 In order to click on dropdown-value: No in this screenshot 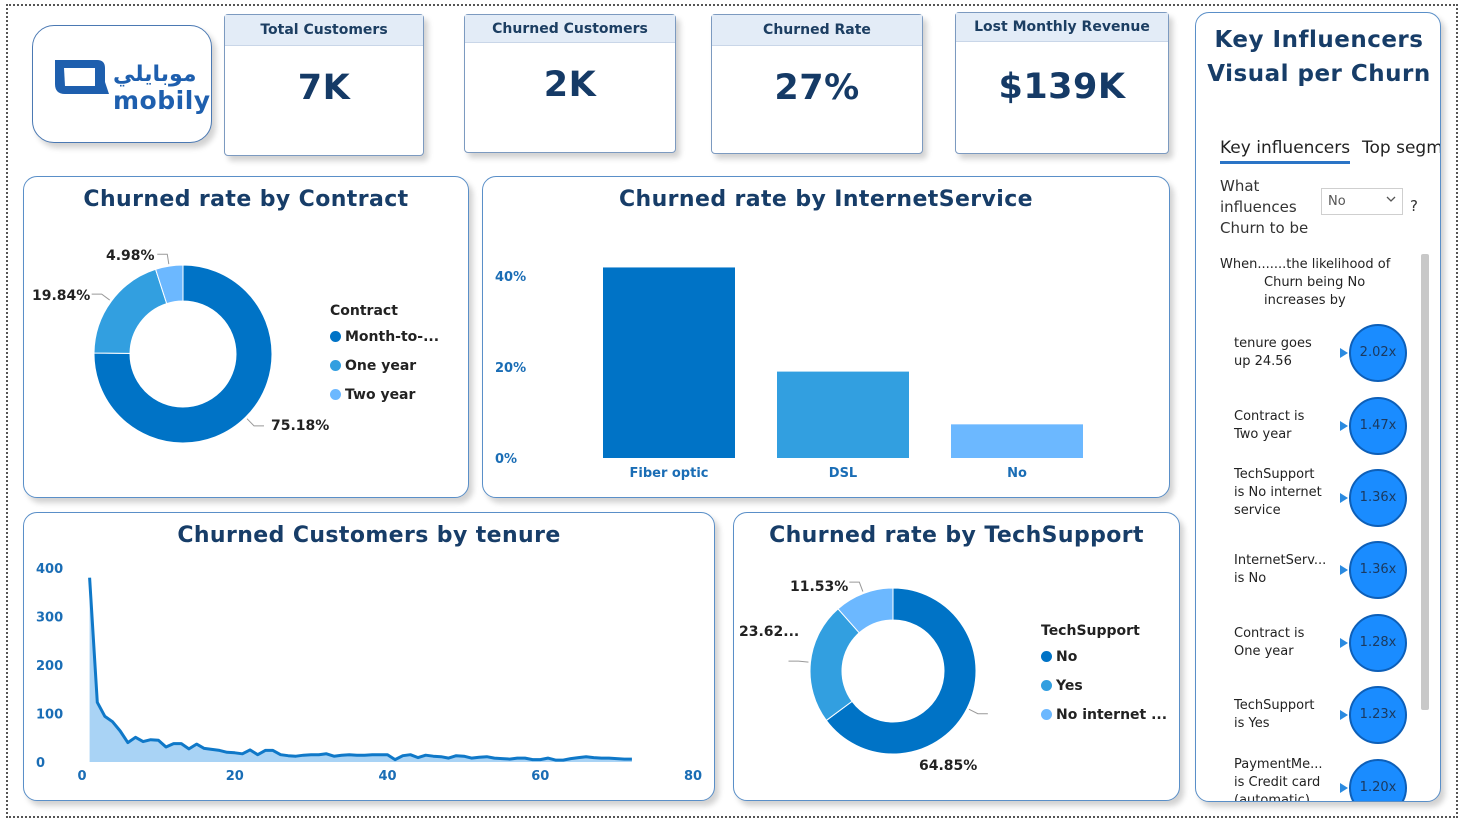, I will do `click(1337, 201)`.